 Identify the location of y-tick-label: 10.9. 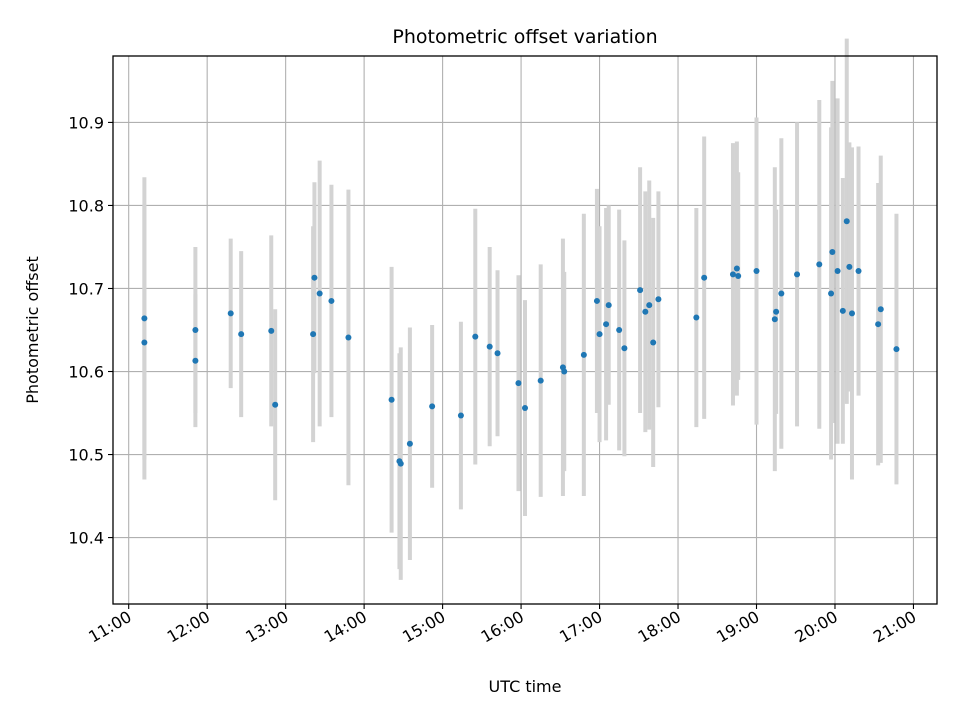
(86, 122).